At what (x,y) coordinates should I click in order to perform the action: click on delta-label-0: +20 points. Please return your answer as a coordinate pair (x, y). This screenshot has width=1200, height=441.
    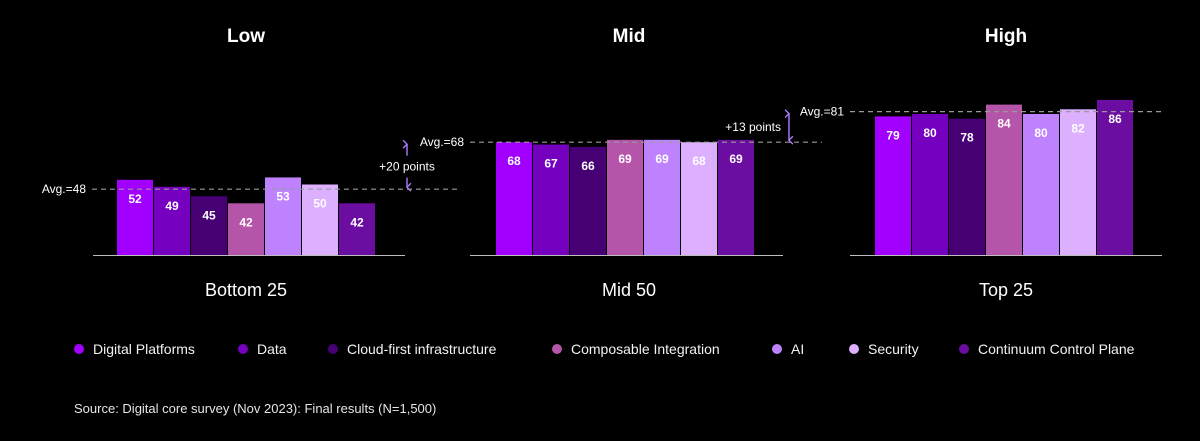
    Looking at the image, I should click on (407, 167).